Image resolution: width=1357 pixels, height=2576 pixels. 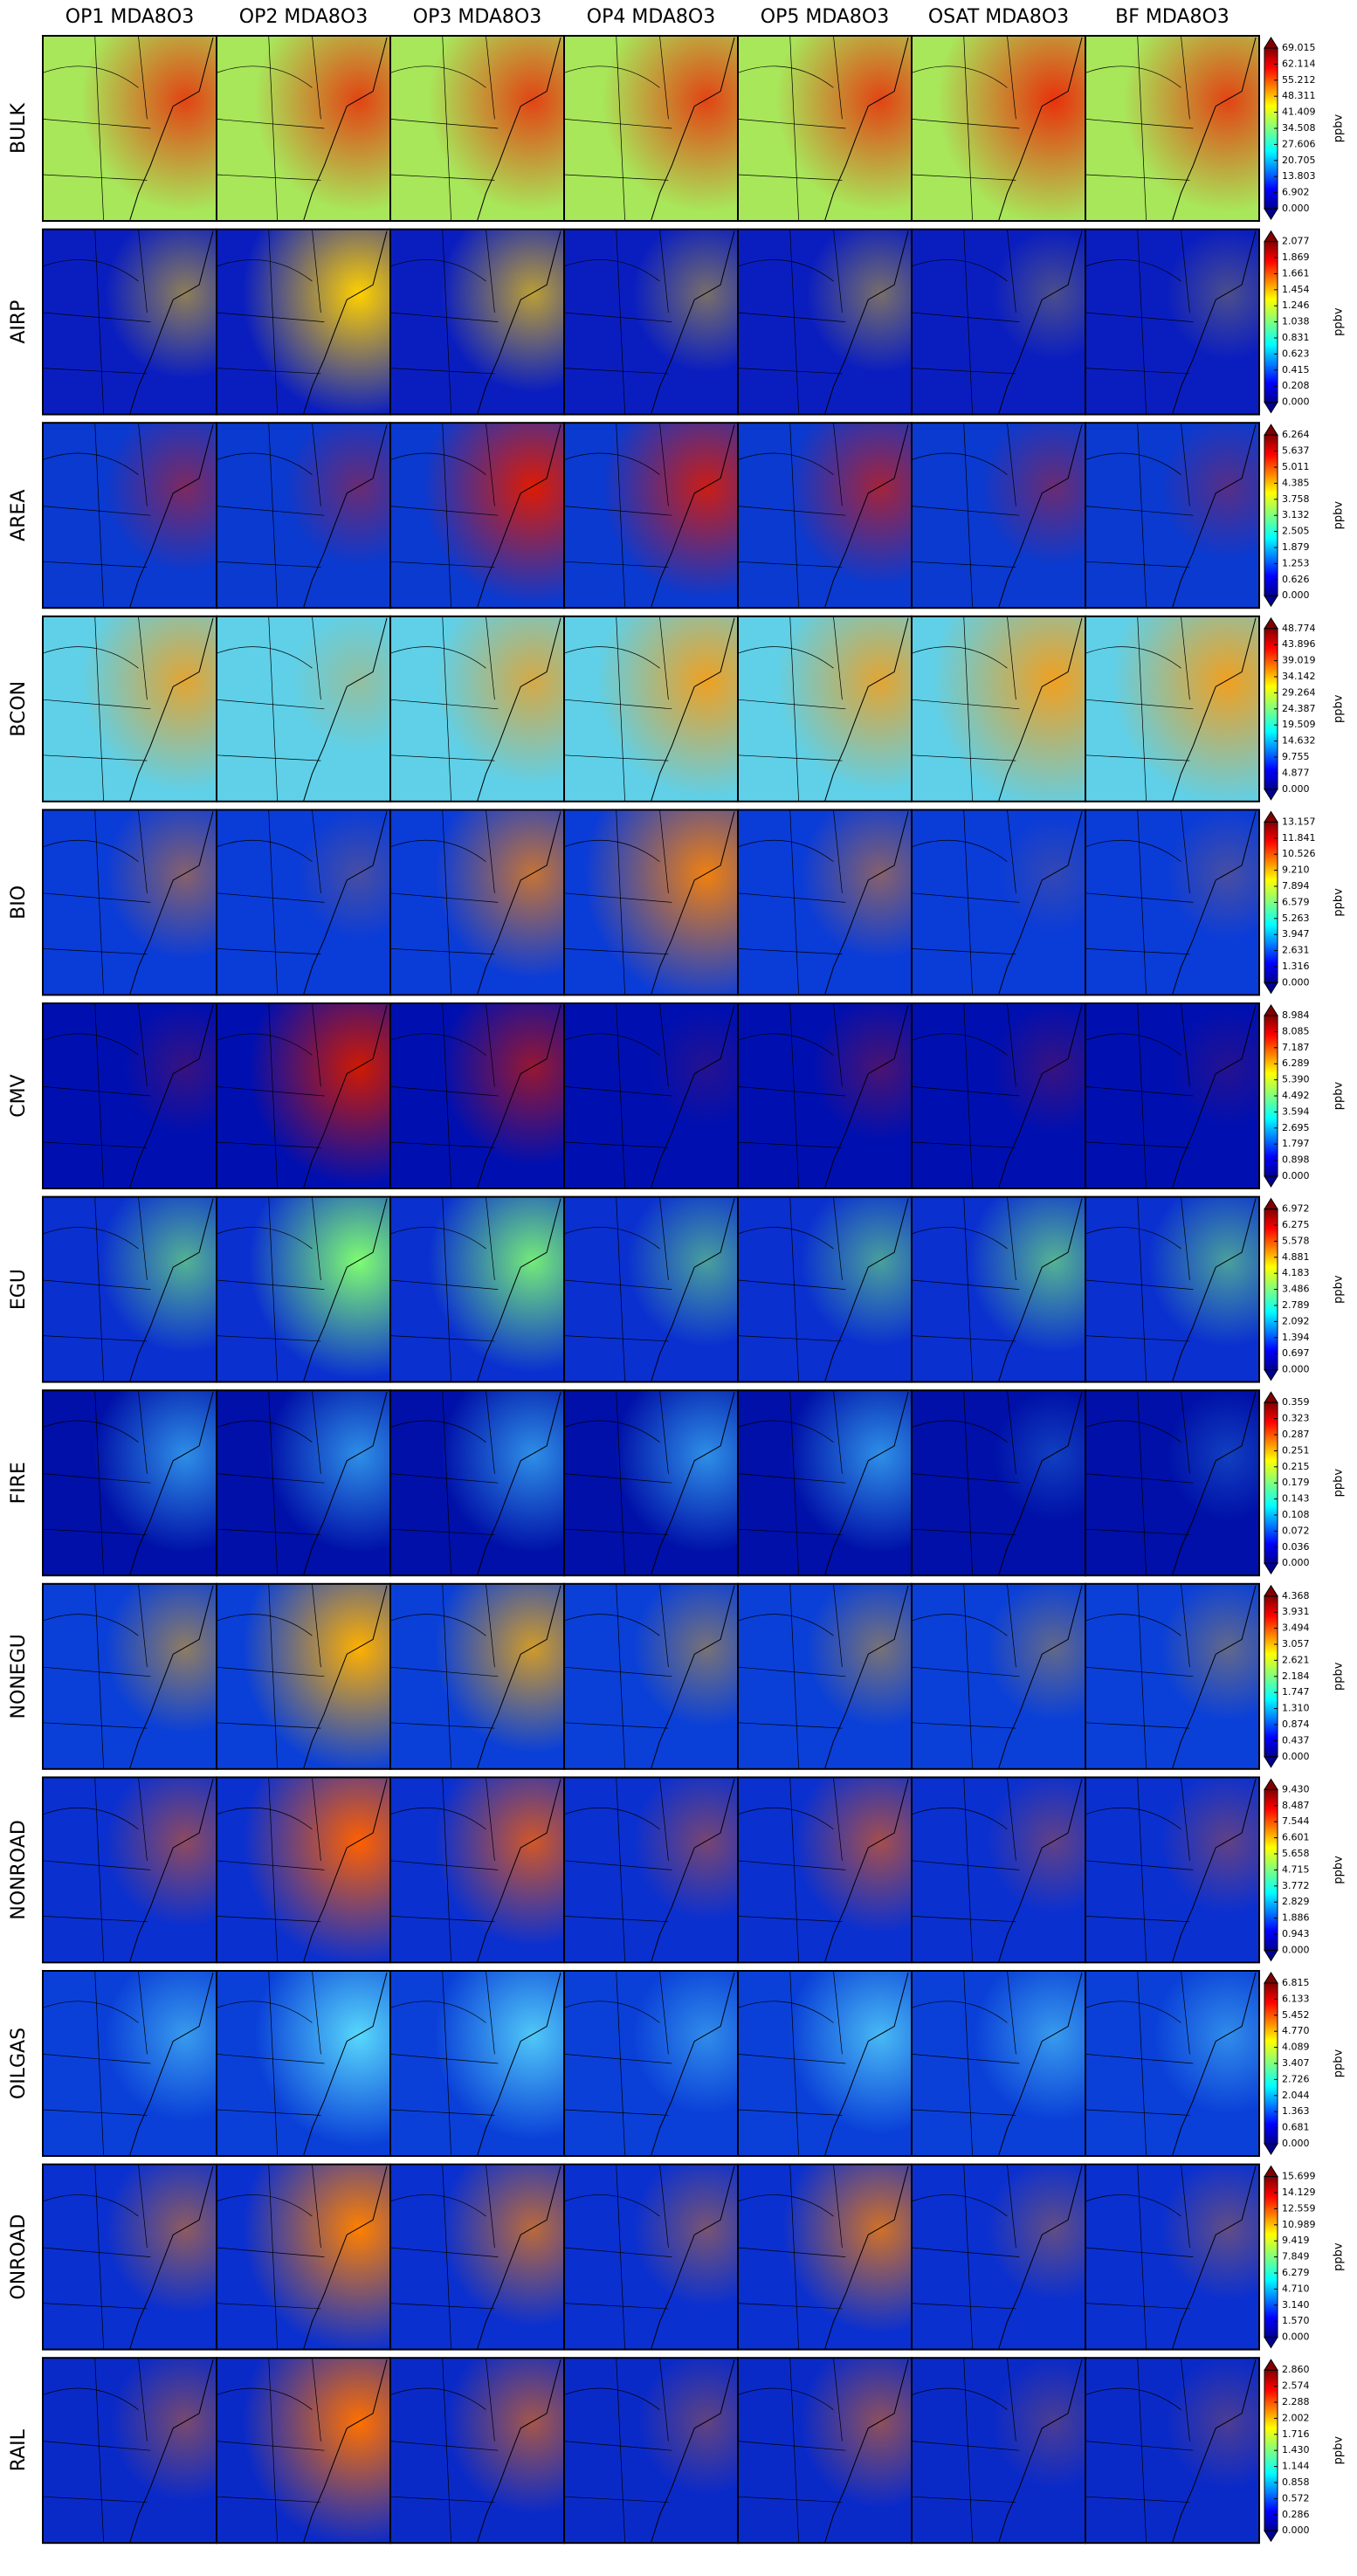 What do you see at coordinates (1296, 1031) in the screenshot?
I see `colorbar-tick-label: 8.085` at bounding box center [1296, 1031].